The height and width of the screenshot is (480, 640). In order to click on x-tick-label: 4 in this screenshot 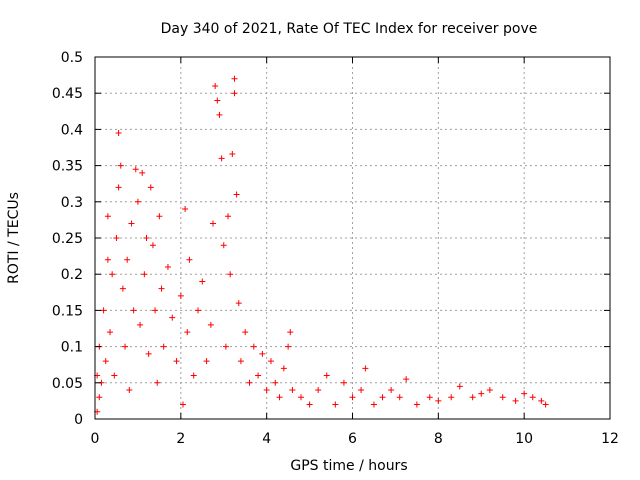, I will do `click(266, 439)`.